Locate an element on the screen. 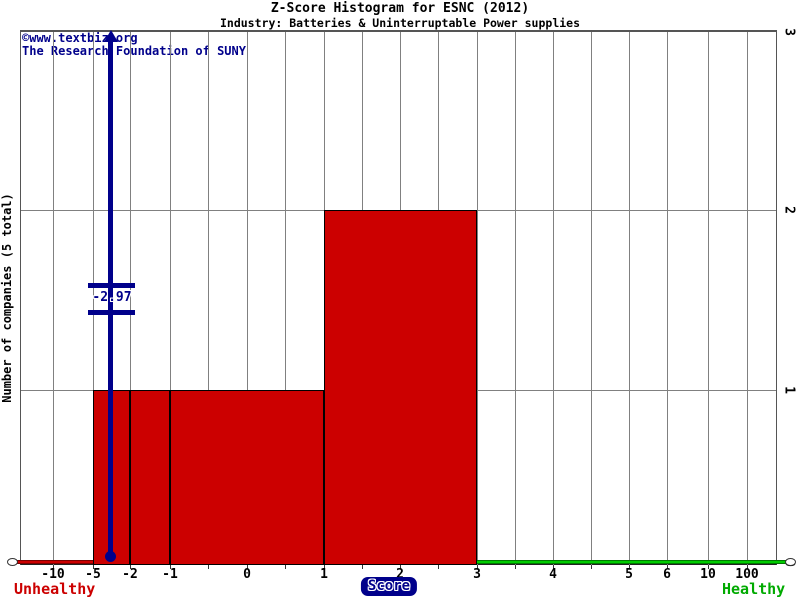 The height and width of the screenshot is (600, 800). x-tick-label: 6 is located at coordinates (667, 574).